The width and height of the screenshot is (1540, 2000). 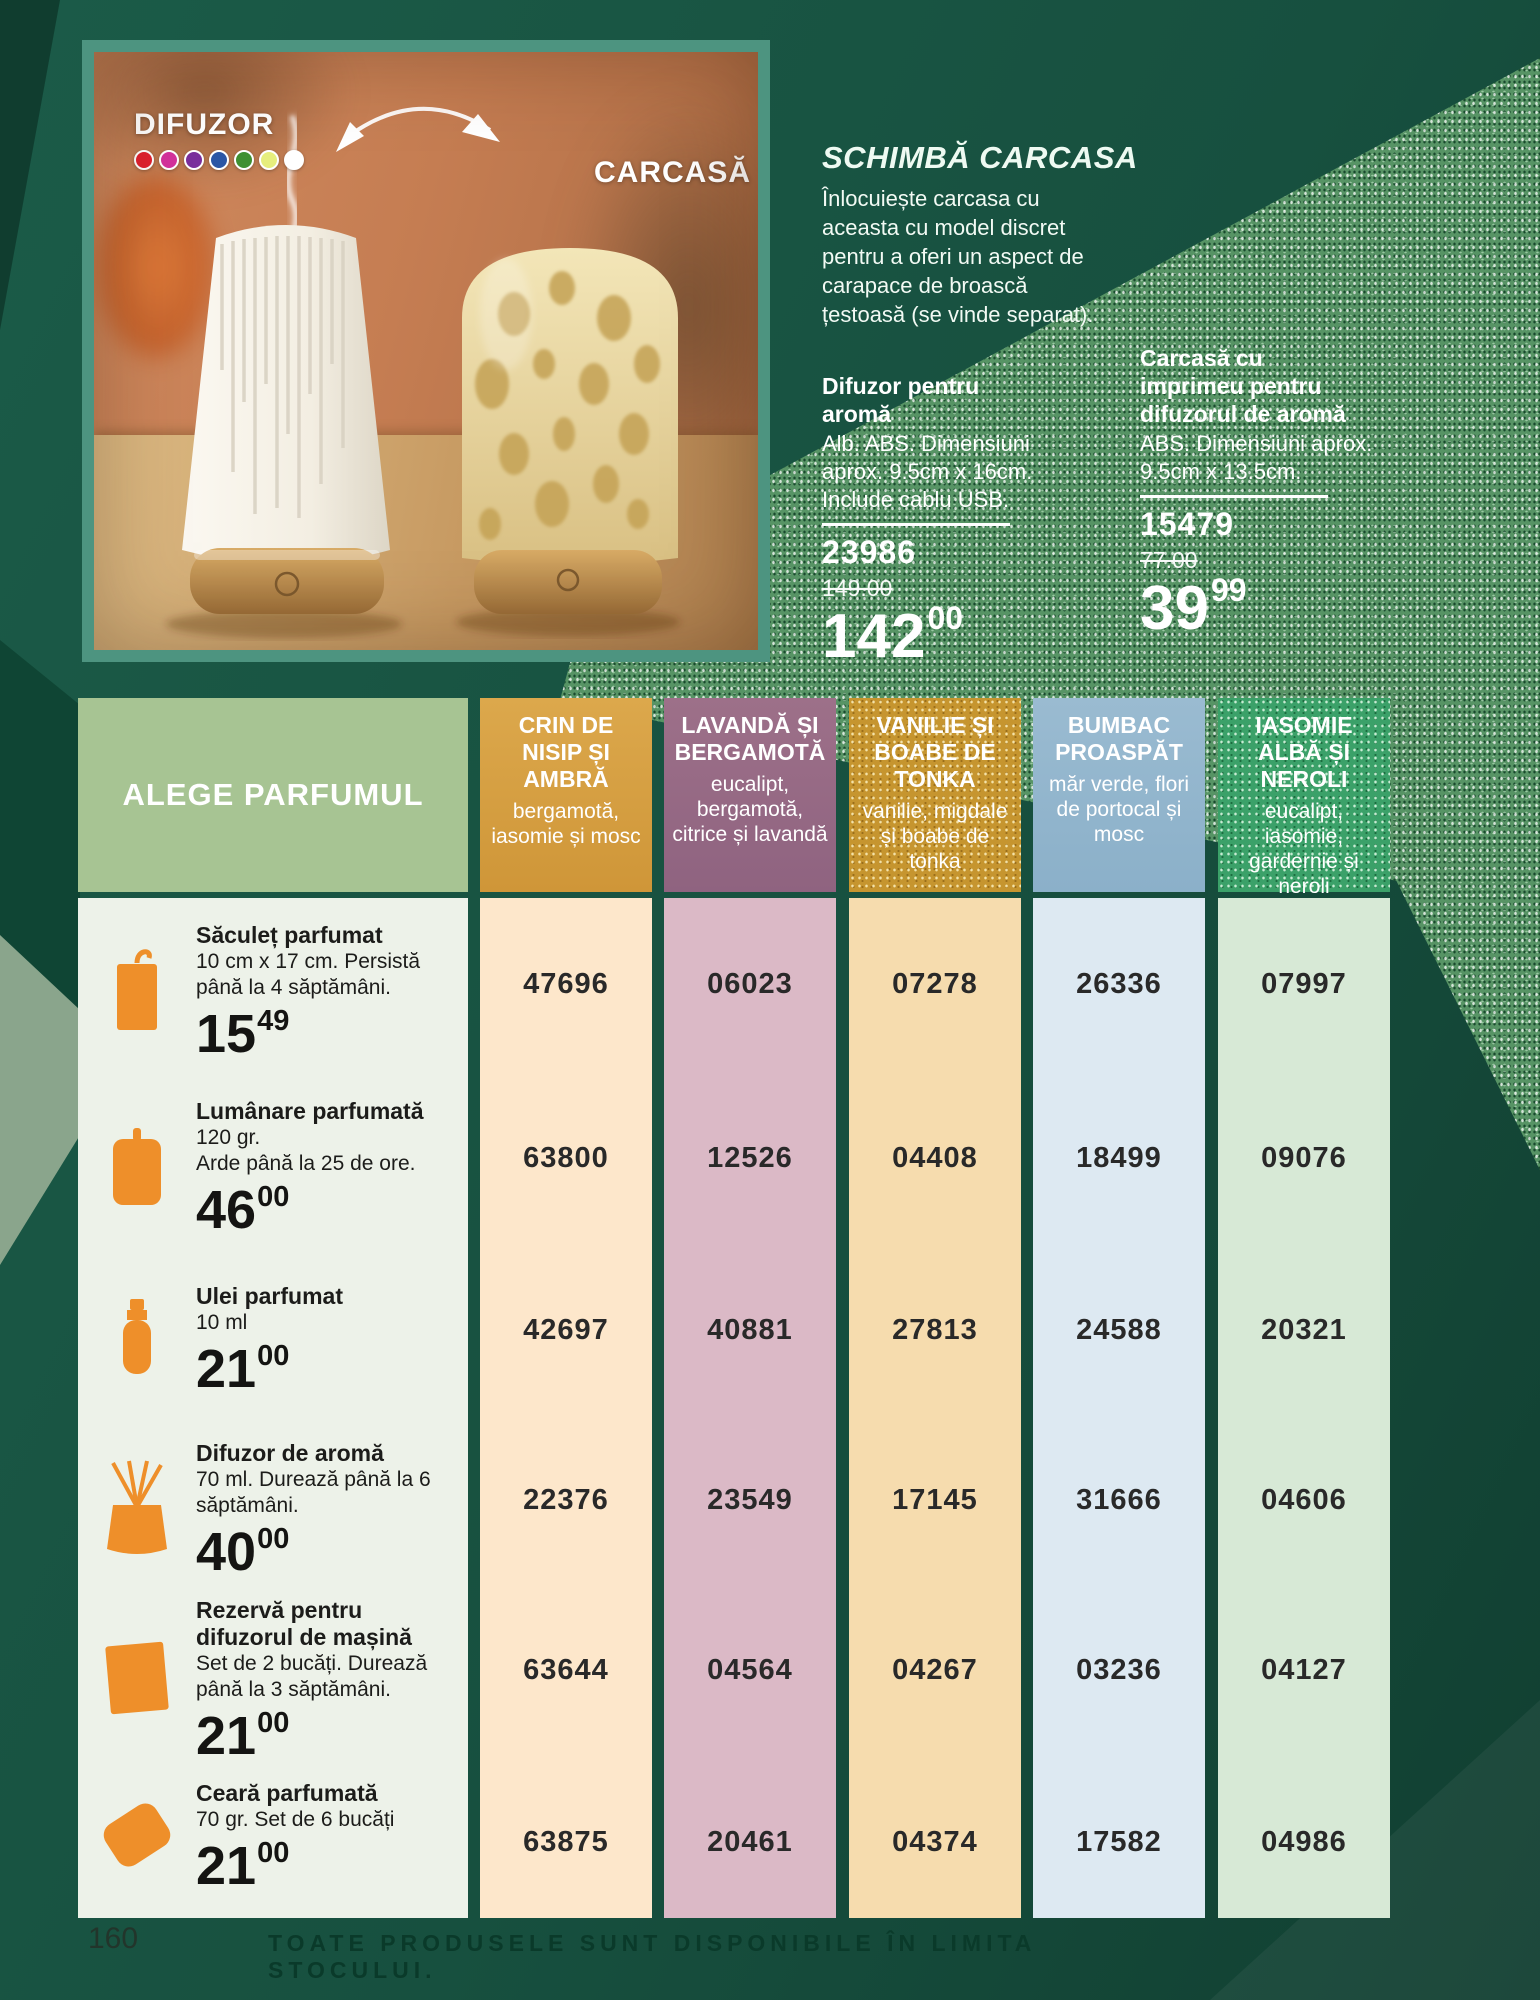 I want to click on row-price: 1549, so click(x=328, y=1034).